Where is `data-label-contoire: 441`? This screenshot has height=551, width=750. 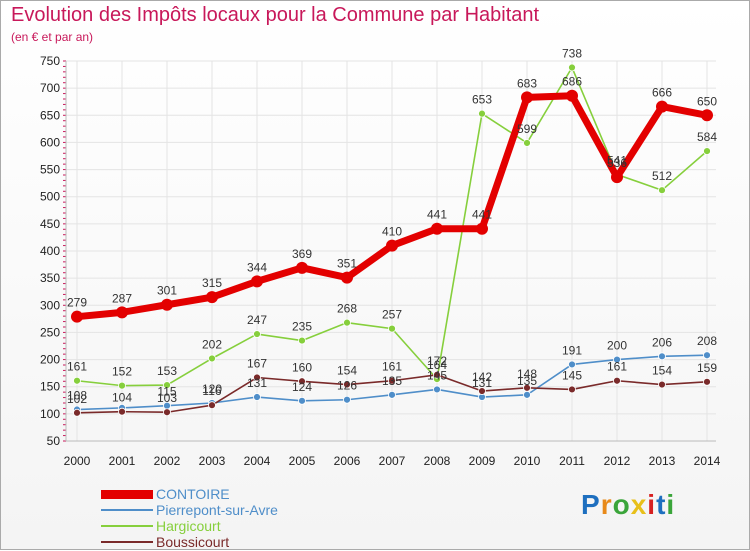
data-label-contoire: 441 is located at coordinates (437, 215).